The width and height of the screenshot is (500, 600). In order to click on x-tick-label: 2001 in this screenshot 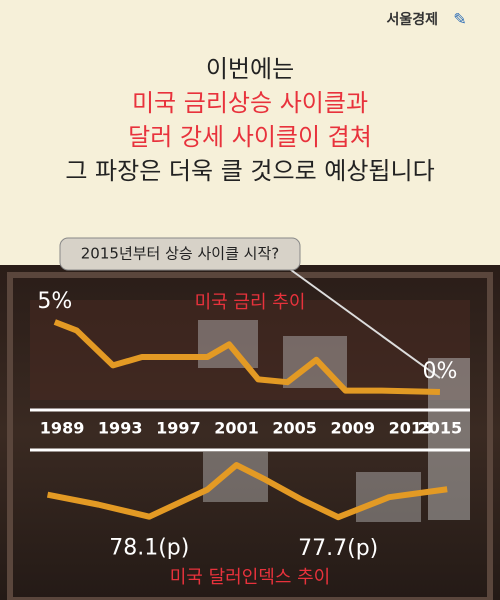, I will do `click(236, 428)`.